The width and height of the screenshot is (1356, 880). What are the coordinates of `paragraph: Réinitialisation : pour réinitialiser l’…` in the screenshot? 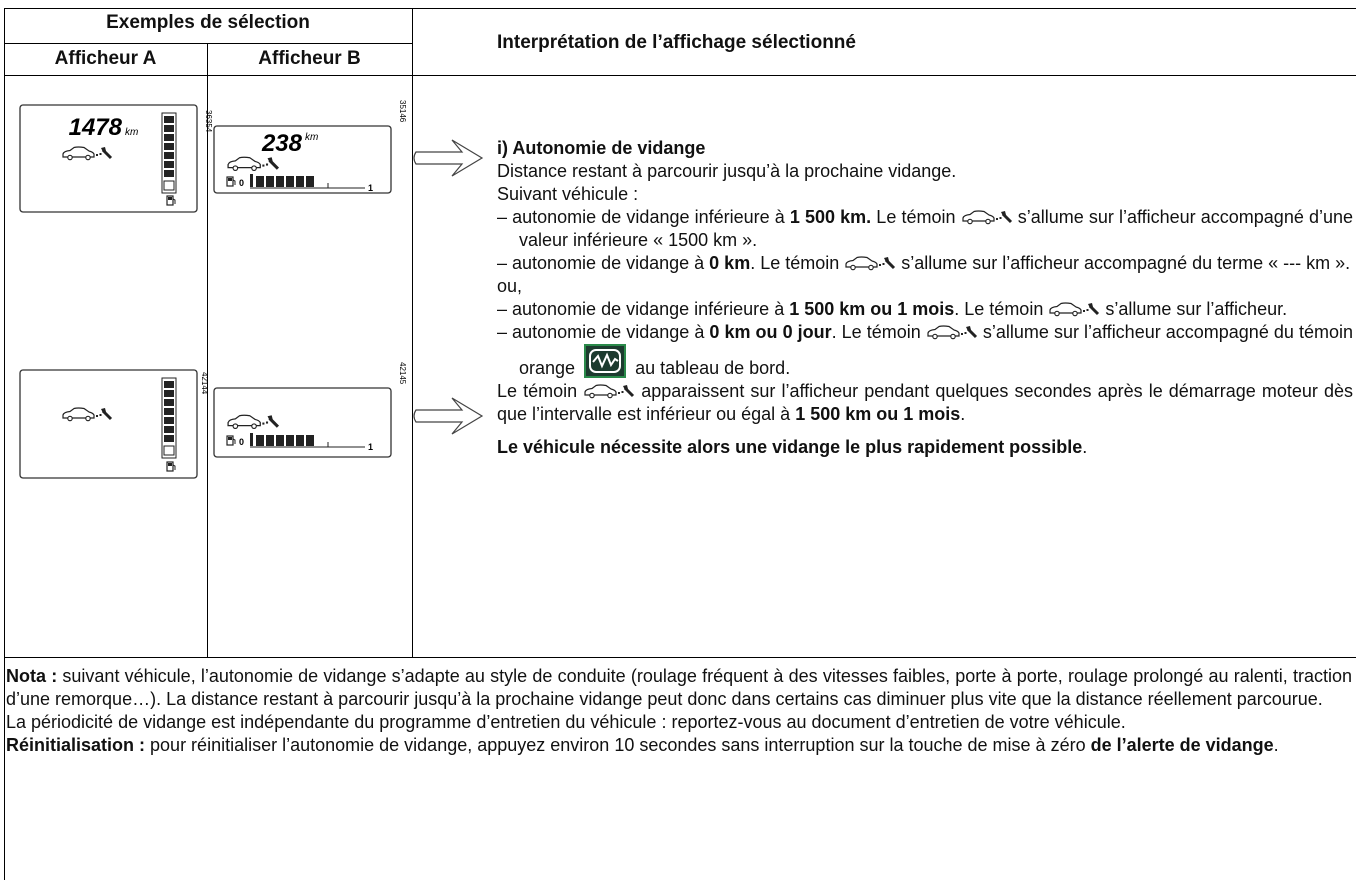 It's located at (679, 745).